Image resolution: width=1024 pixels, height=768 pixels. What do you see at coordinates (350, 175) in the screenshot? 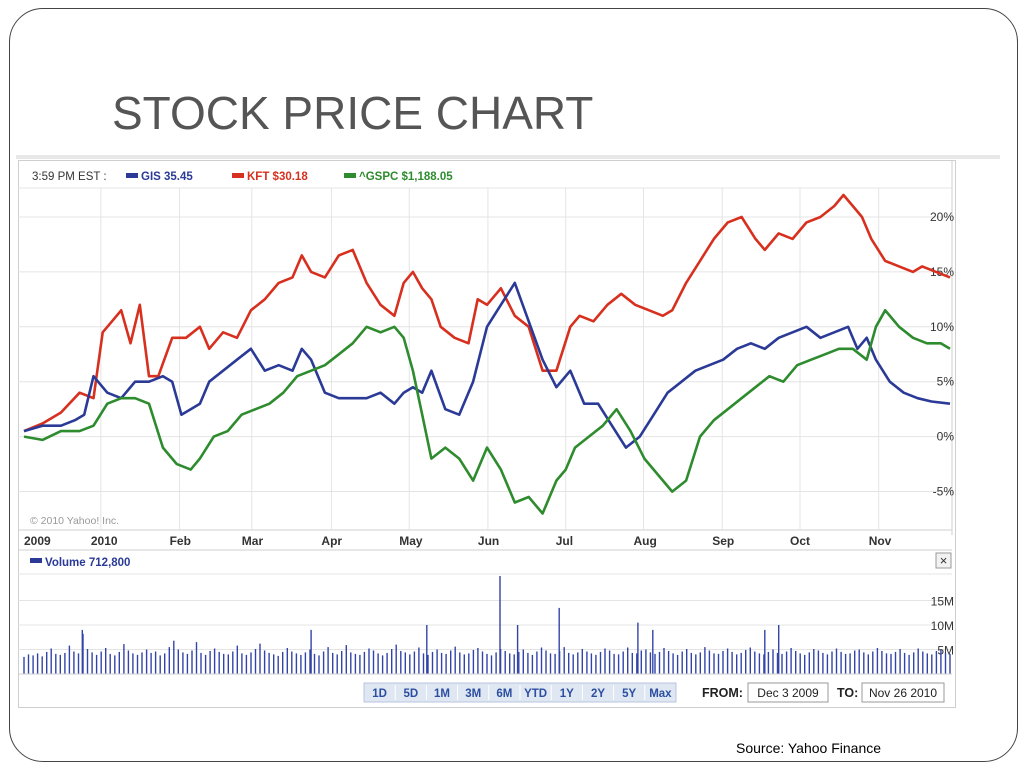
I see `legend-swatch-gspc` at bounding box center [350, 175].